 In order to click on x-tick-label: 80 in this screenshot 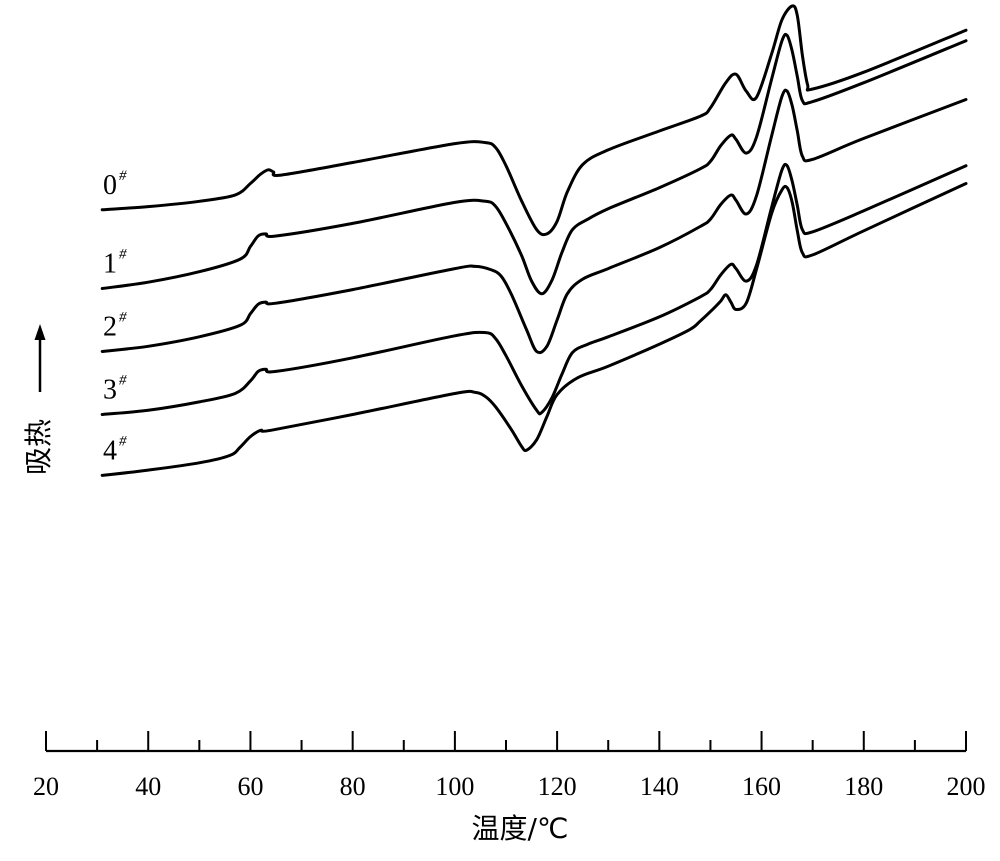, I will do `click(353, 786)`.